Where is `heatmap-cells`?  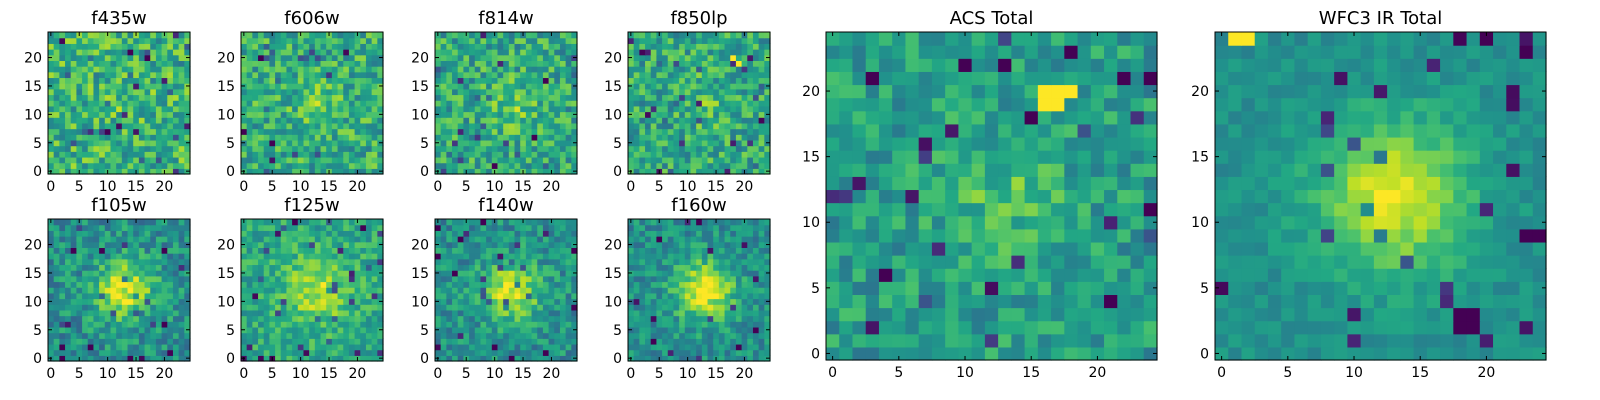 heatmap-cells is located at coordinates (506, 290).